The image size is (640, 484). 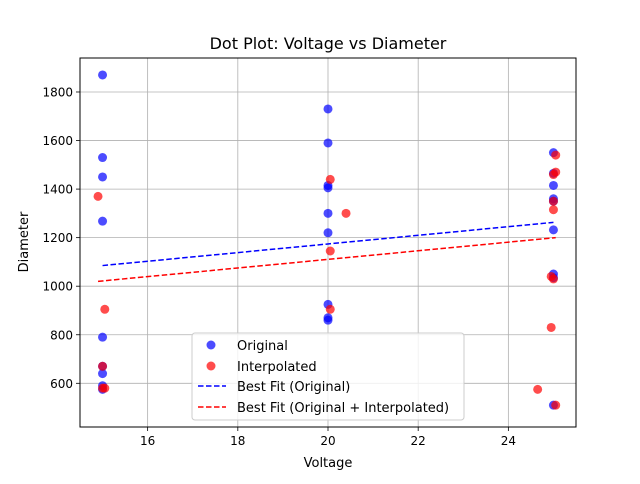 What do you see at coordinates (211, 345) in the screenshot?
I see `legend-marker-original` at bounding box center [211, 345].